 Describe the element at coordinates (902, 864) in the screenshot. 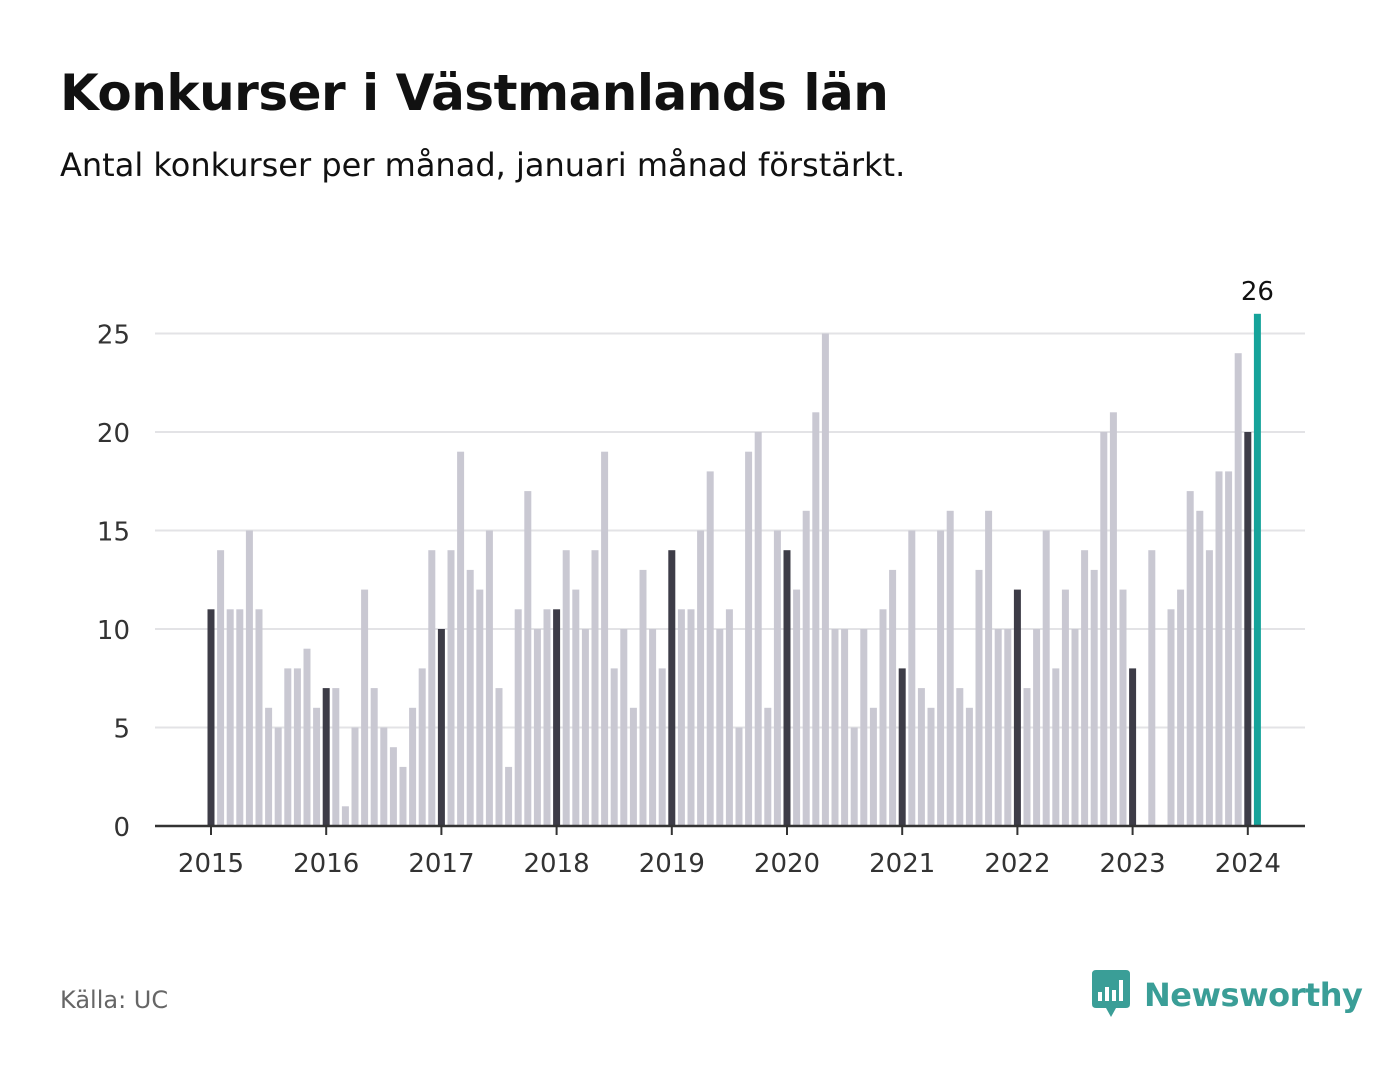

I see `x-tick-label: 2021` at that location.